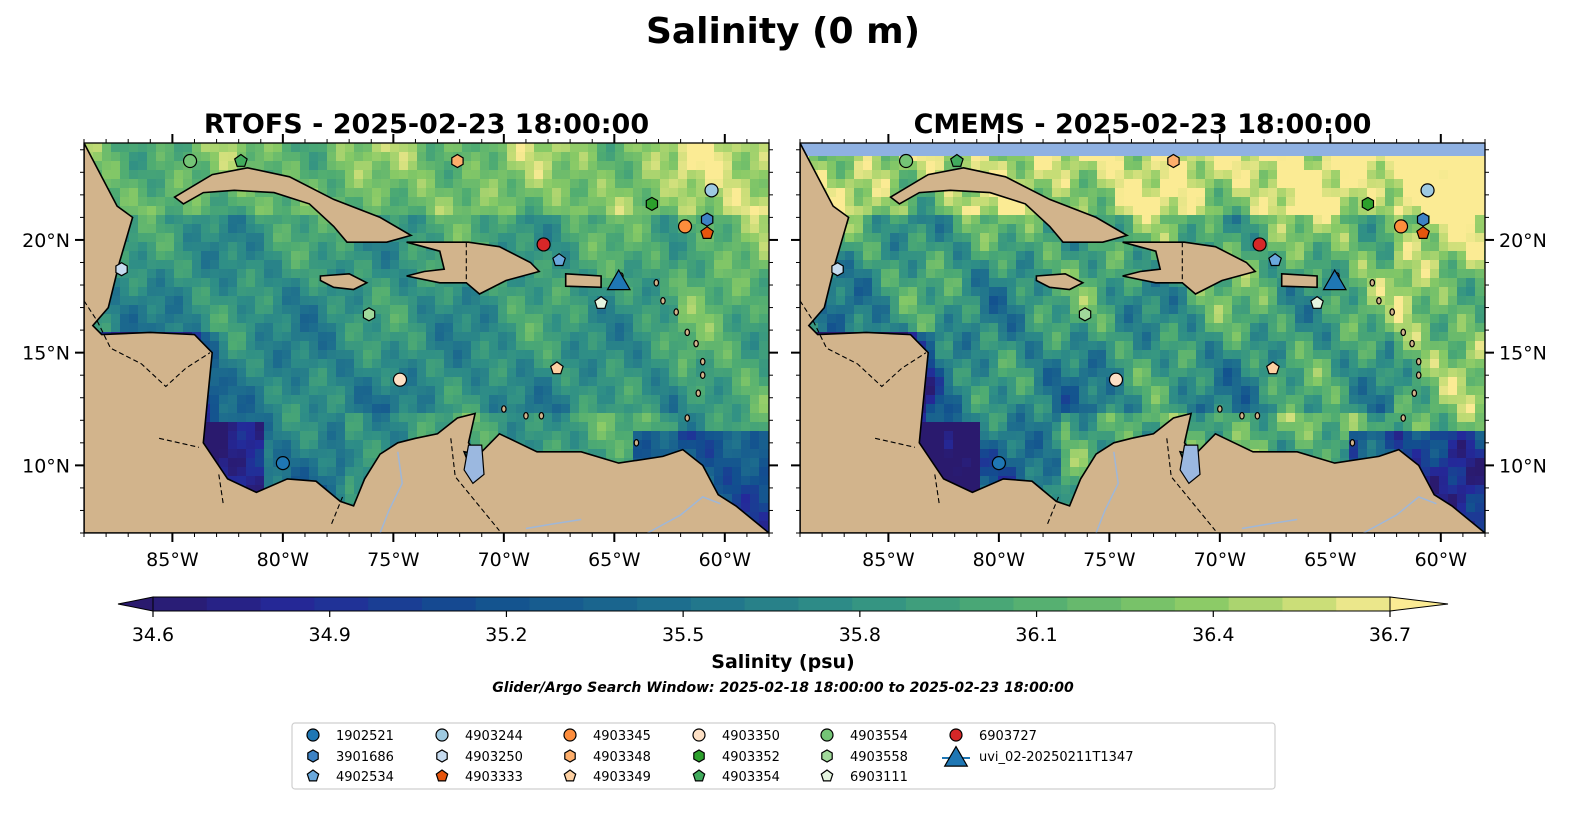 The image size is (1577, 827). Describe the element at coordinates (879, 777) in the screenshot. I see `legend-entry-label: 6903111` at that location.